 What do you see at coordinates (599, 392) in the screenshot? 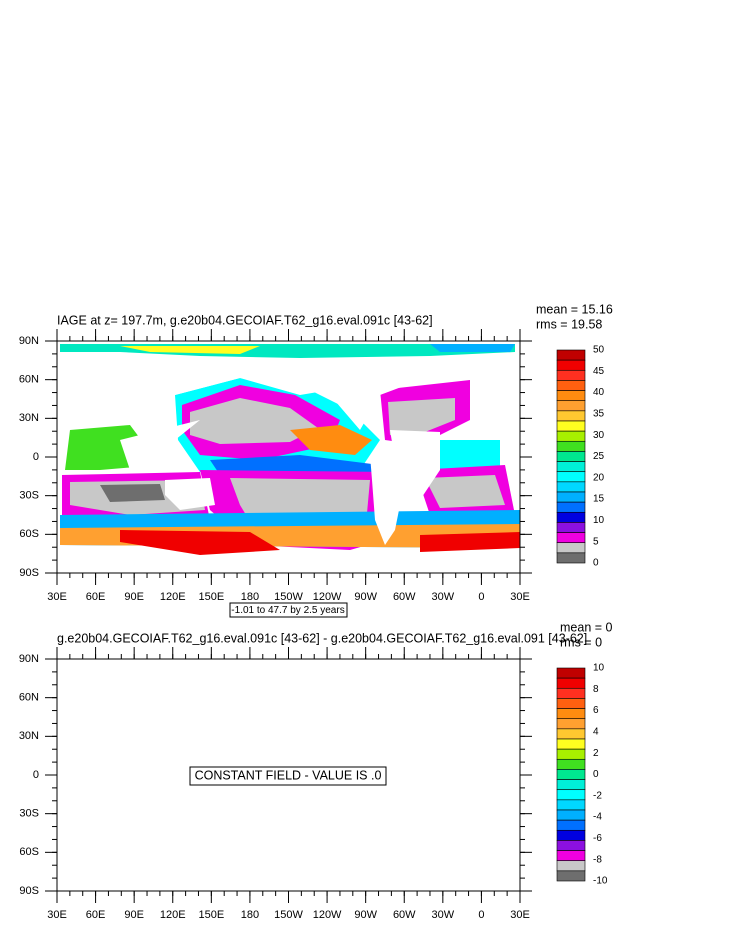
I see `colorbar-label: 40` at bounding box center [599, 392].